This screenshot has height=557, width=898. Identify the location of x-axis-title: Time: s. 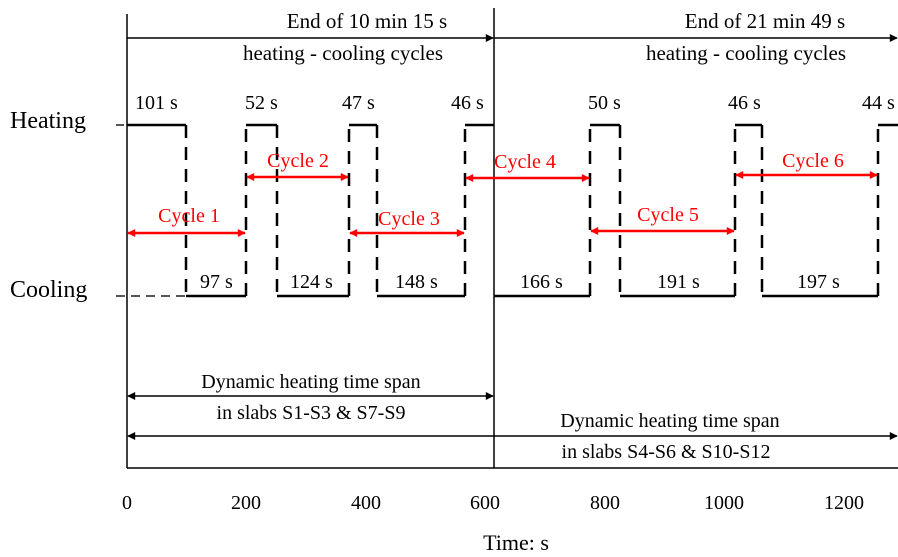
(516, 542).